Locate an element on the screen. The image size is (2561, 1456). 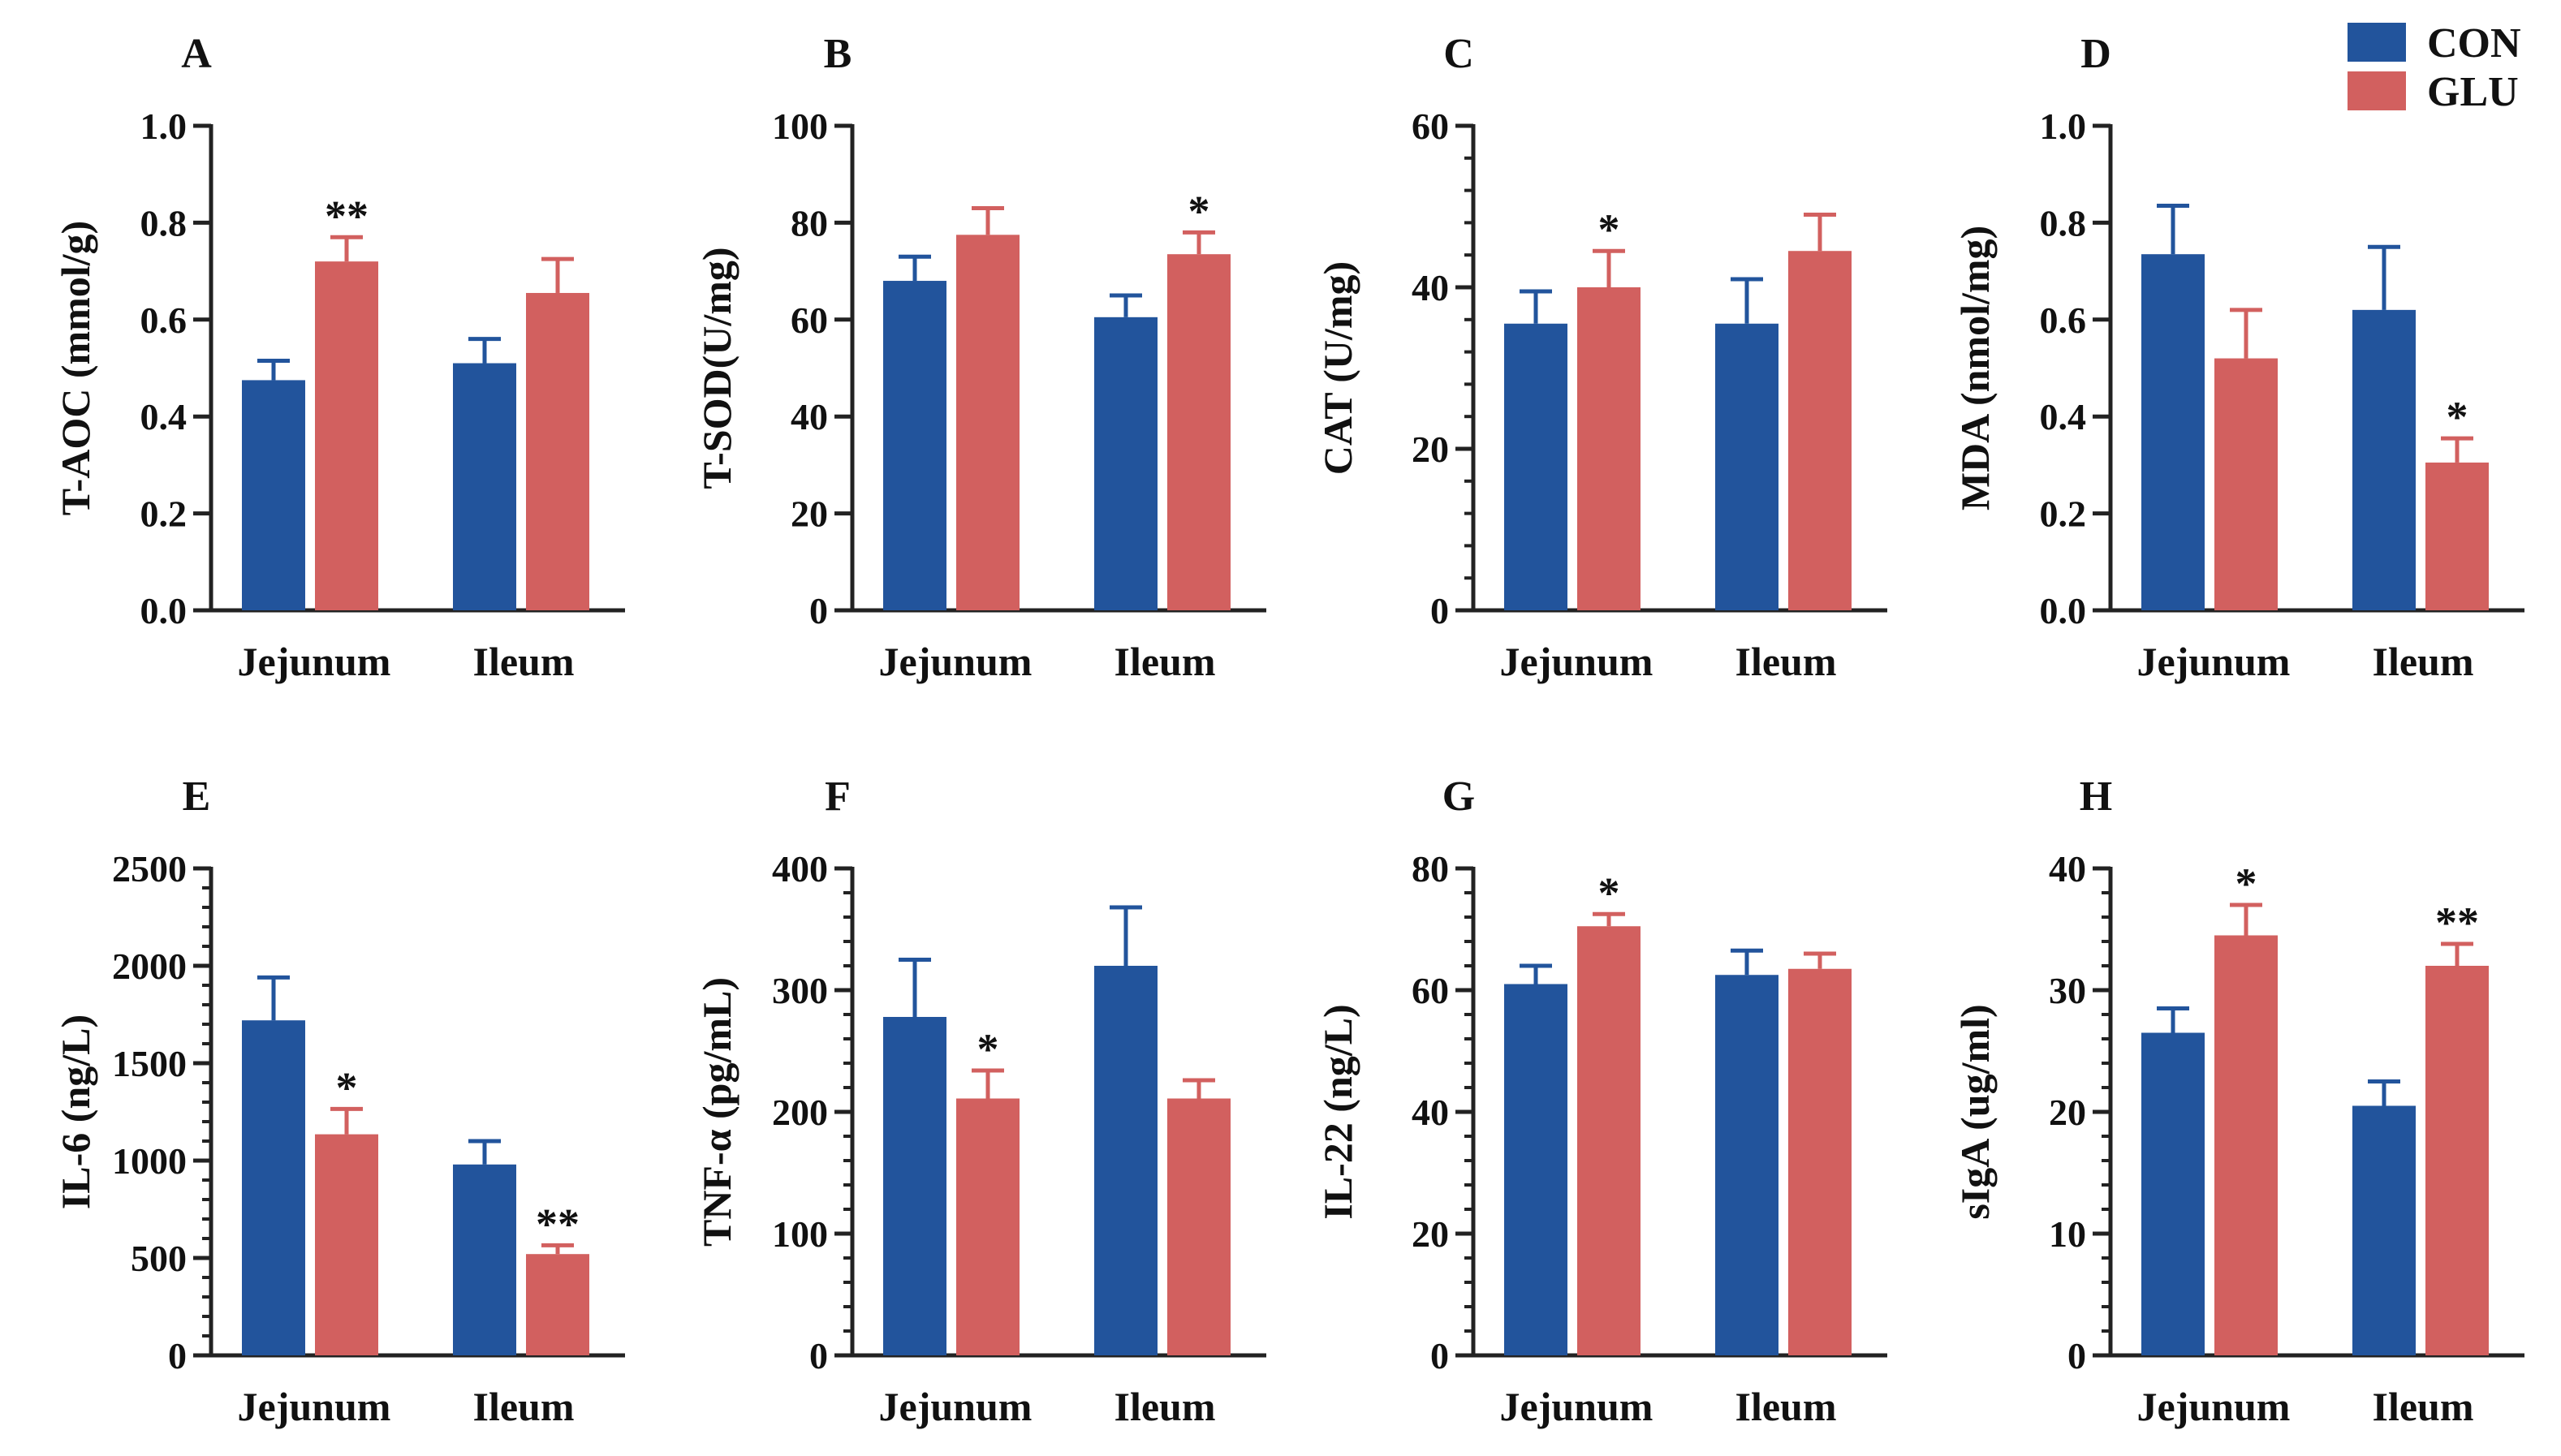
panel-f: F TNF-α (pg/mL) 0 100 200 300 400 Jejunum Ileum * is located at coordinates (980, 1101).